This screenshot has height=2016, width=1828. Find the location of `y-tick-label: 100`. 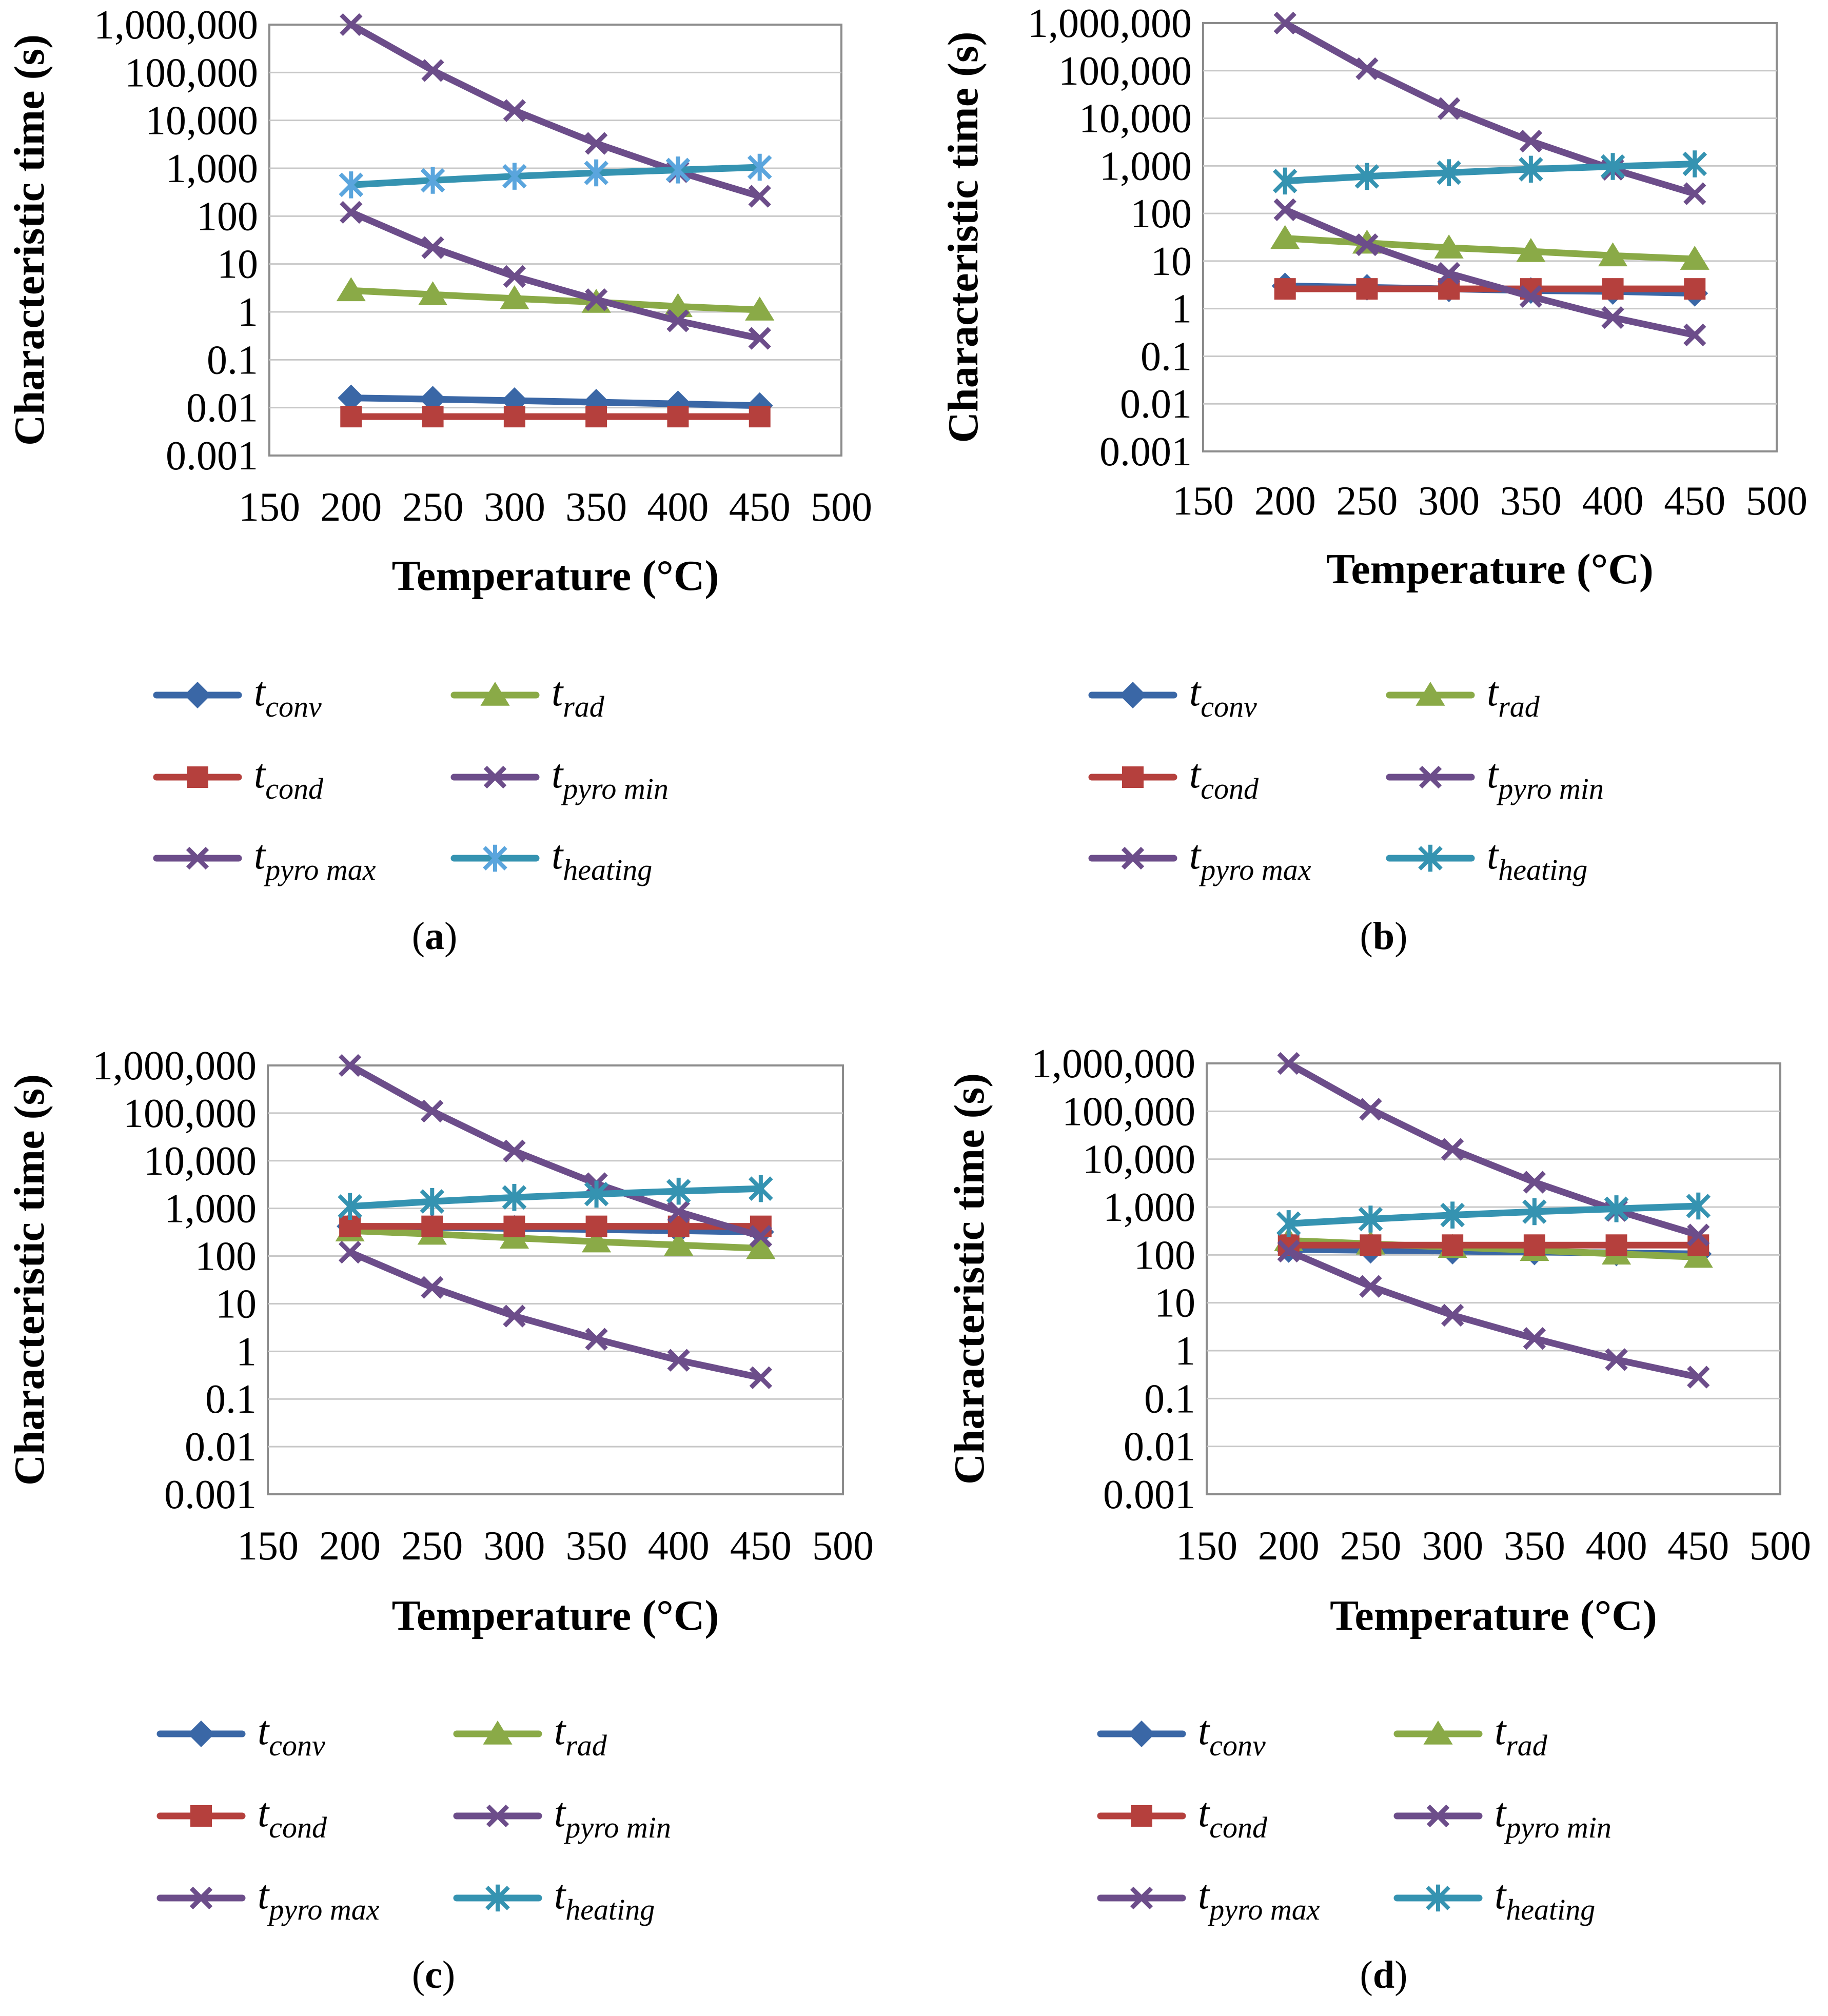

y-tick-label: 100 is located at coordinates (226, 1257).